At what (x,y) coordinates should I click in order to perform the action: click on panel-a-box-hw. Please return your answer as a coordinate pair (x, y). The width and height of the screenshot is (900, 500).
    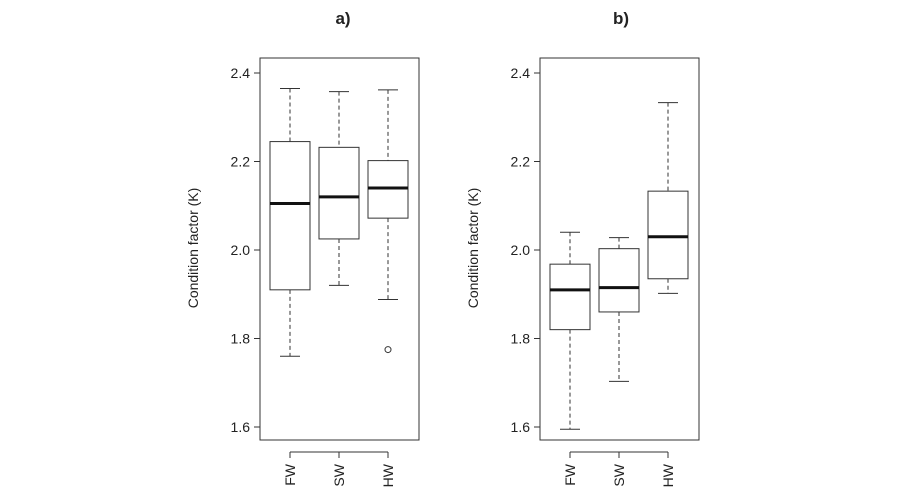
    Looking at the image, I should click on (388, 221).